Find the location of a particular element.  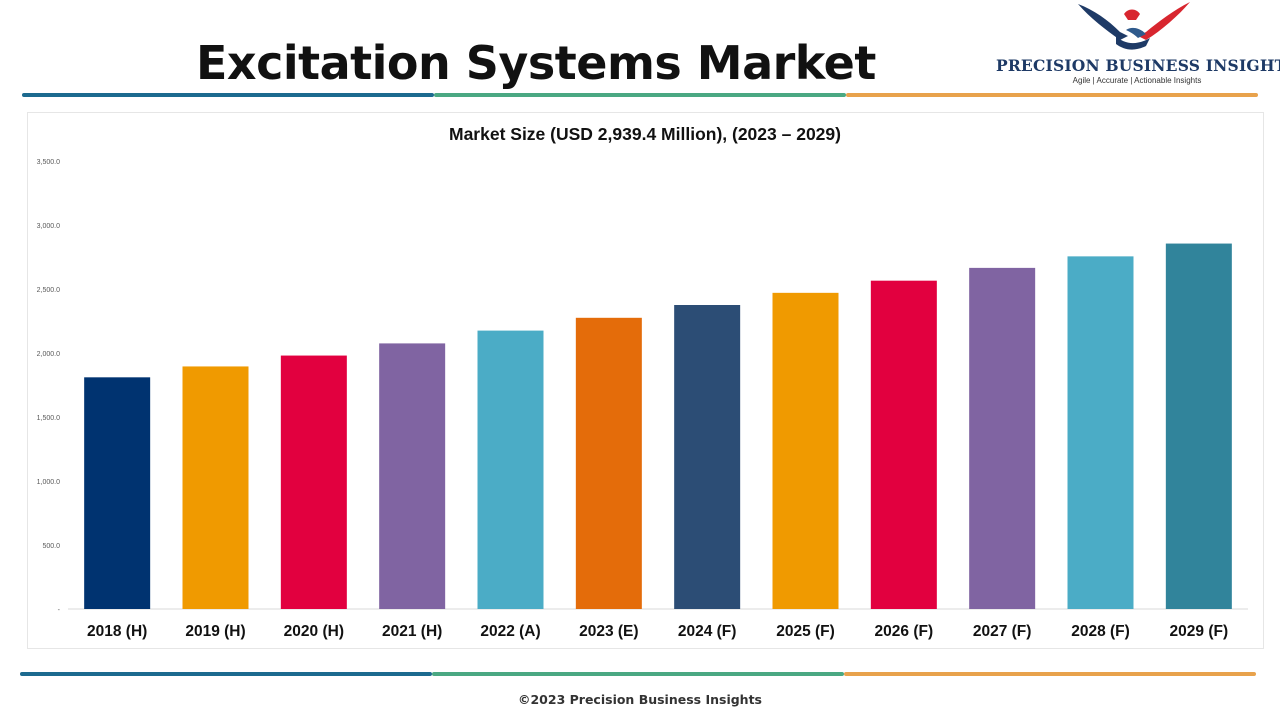

y-tick-label: 2,500.0 is located at coordinates (48, 290).